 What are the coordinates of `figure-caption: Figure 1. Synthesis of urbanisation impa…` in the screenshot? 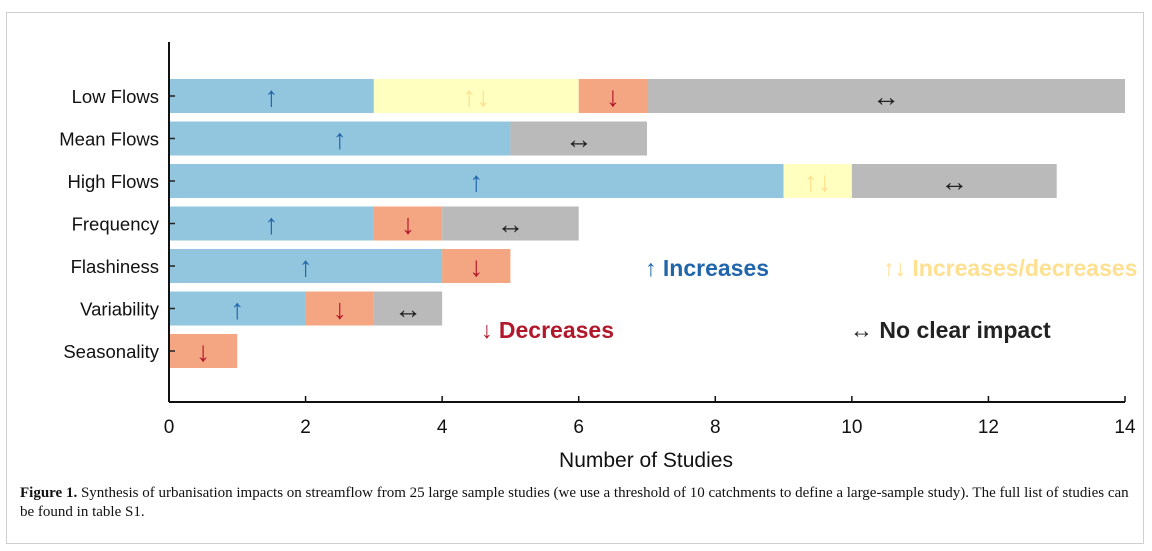 It's located at (575, 503).